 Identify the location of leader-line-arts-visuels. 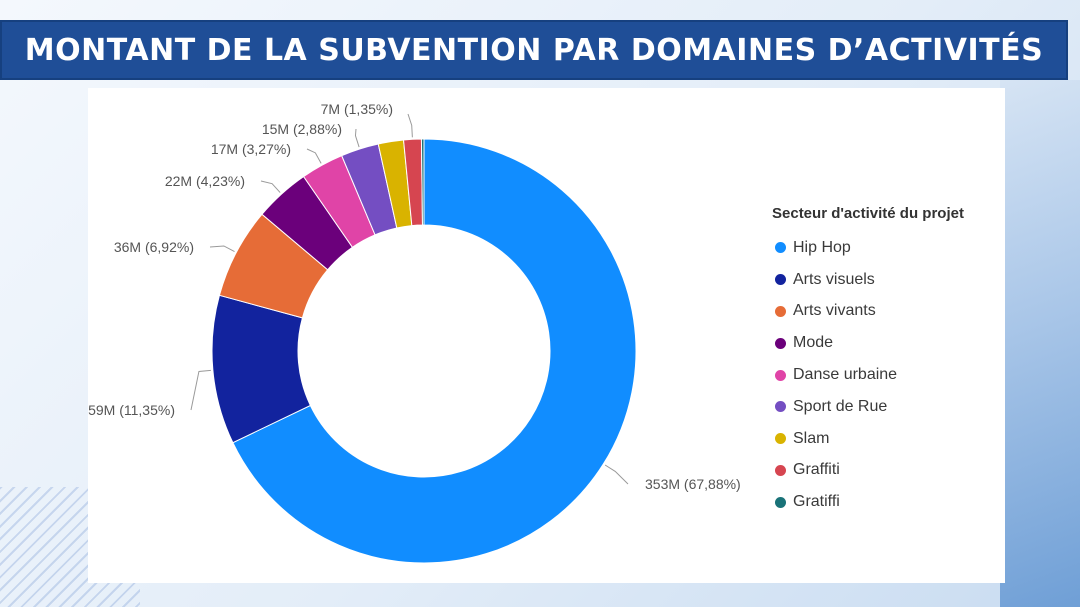
(200, 390).